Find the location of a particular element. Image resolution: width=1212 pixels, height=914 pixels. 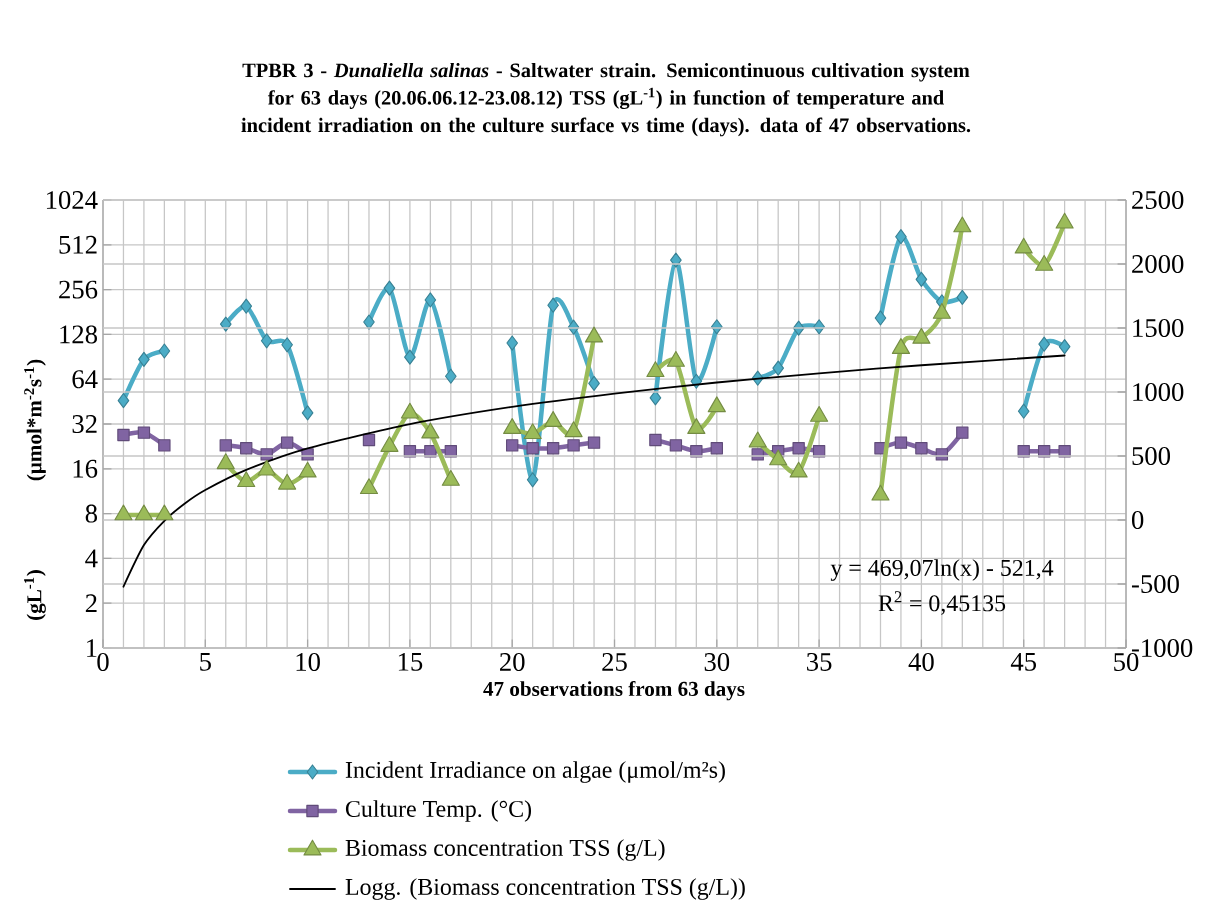

y-tick-label: 32 is located at coordinates (84, 424).